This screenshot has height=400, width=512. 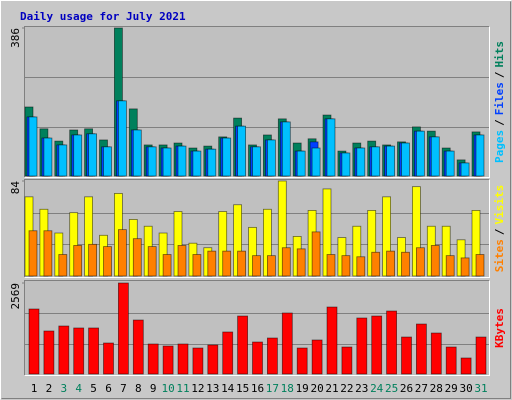 What do you see at coordinates (257, 388) in the screenshot?
I see `x-tick-label: 16` at bounding box center [257, 388].